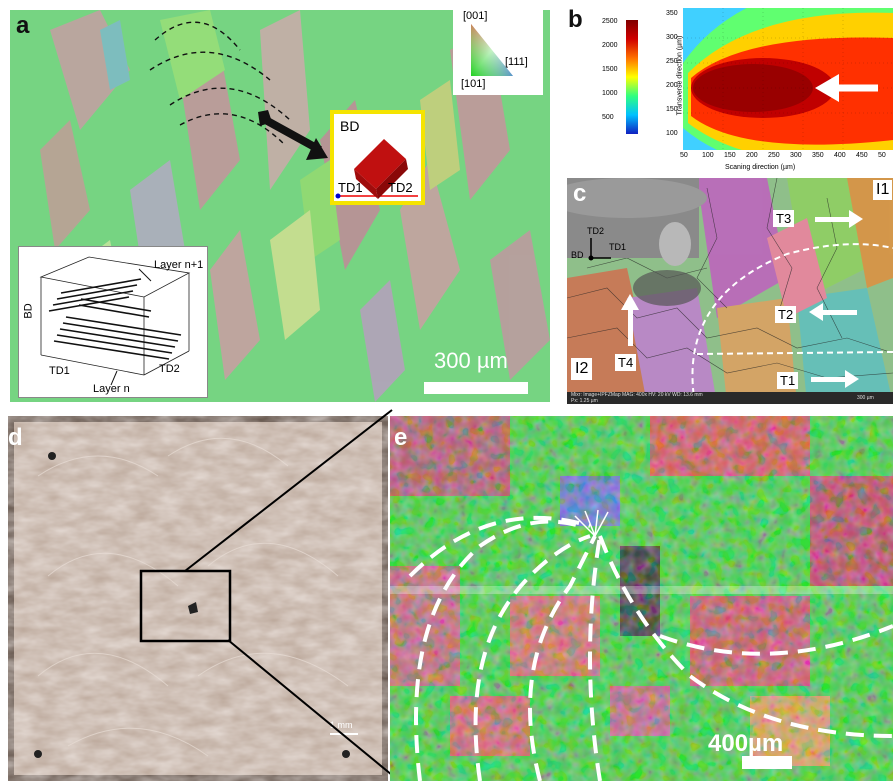  Describe the element at coordinates (350, 187) in the screenshot. I see `cube-td1-label: TD1` at that location.